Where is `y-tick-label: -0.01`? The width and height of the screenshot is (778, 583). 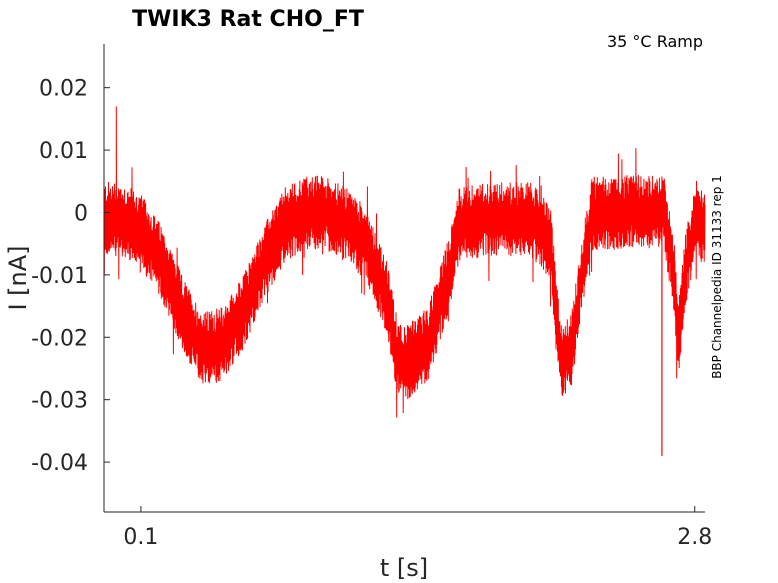
y-tick-label: -0.01 is located at coordinates (59, 276).